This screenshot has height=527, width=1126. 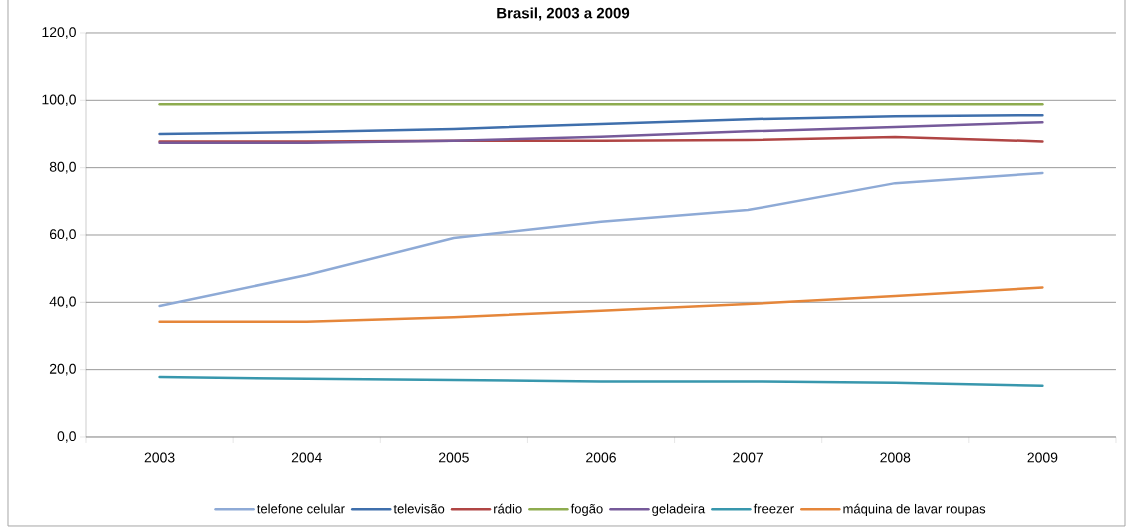 What do you see at coordinates (62, 235) in the screenshot?
I see `y-tick-label: 60,0` at bounding box center [62, 235].